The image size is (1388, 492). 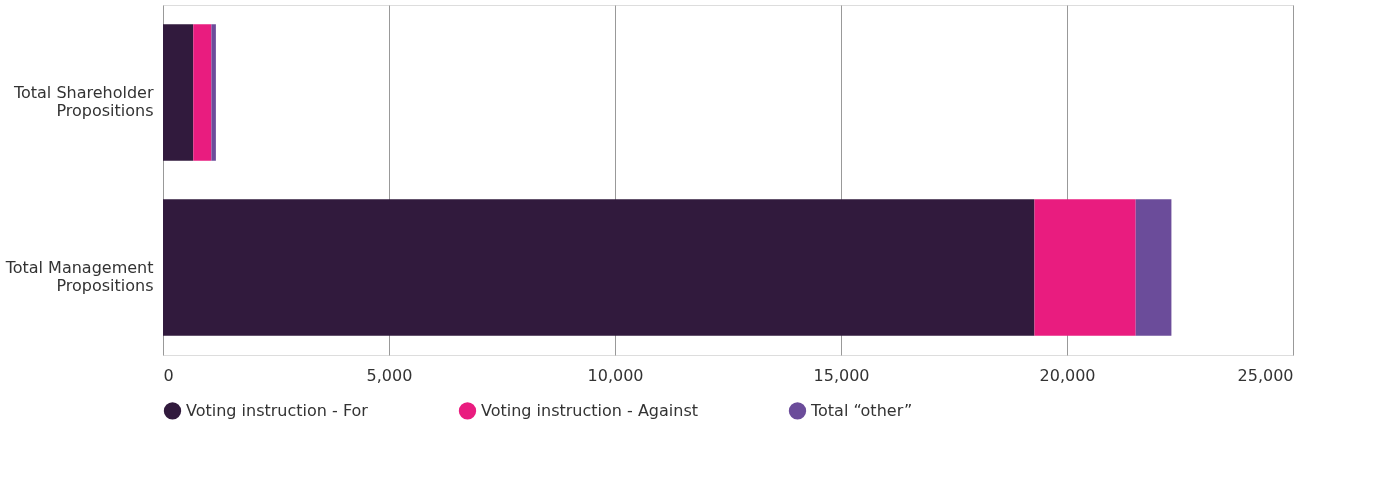 What do you see at coordinates (79, 276) in the screenshot?
I see `y-tick-label: Total Management Propositions` at bounding box center [79, 276].